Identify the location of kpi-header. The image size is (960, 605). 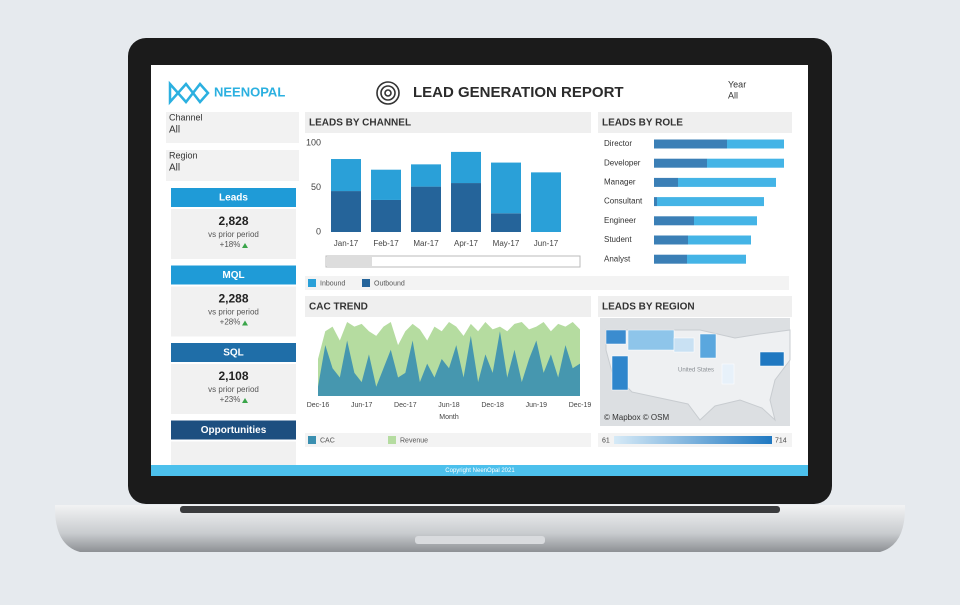
(233, 197).